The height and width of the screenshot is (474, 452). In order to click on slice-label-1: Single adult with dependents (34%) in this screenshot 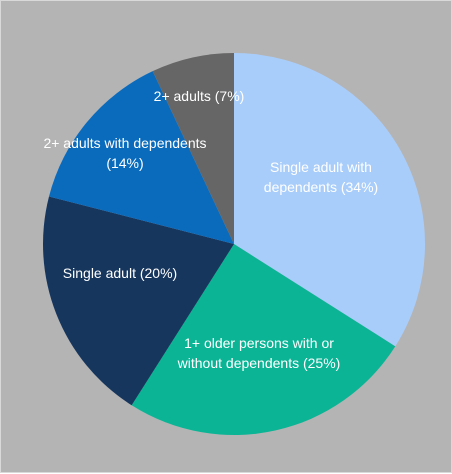, I will do `click(321, 177)`.